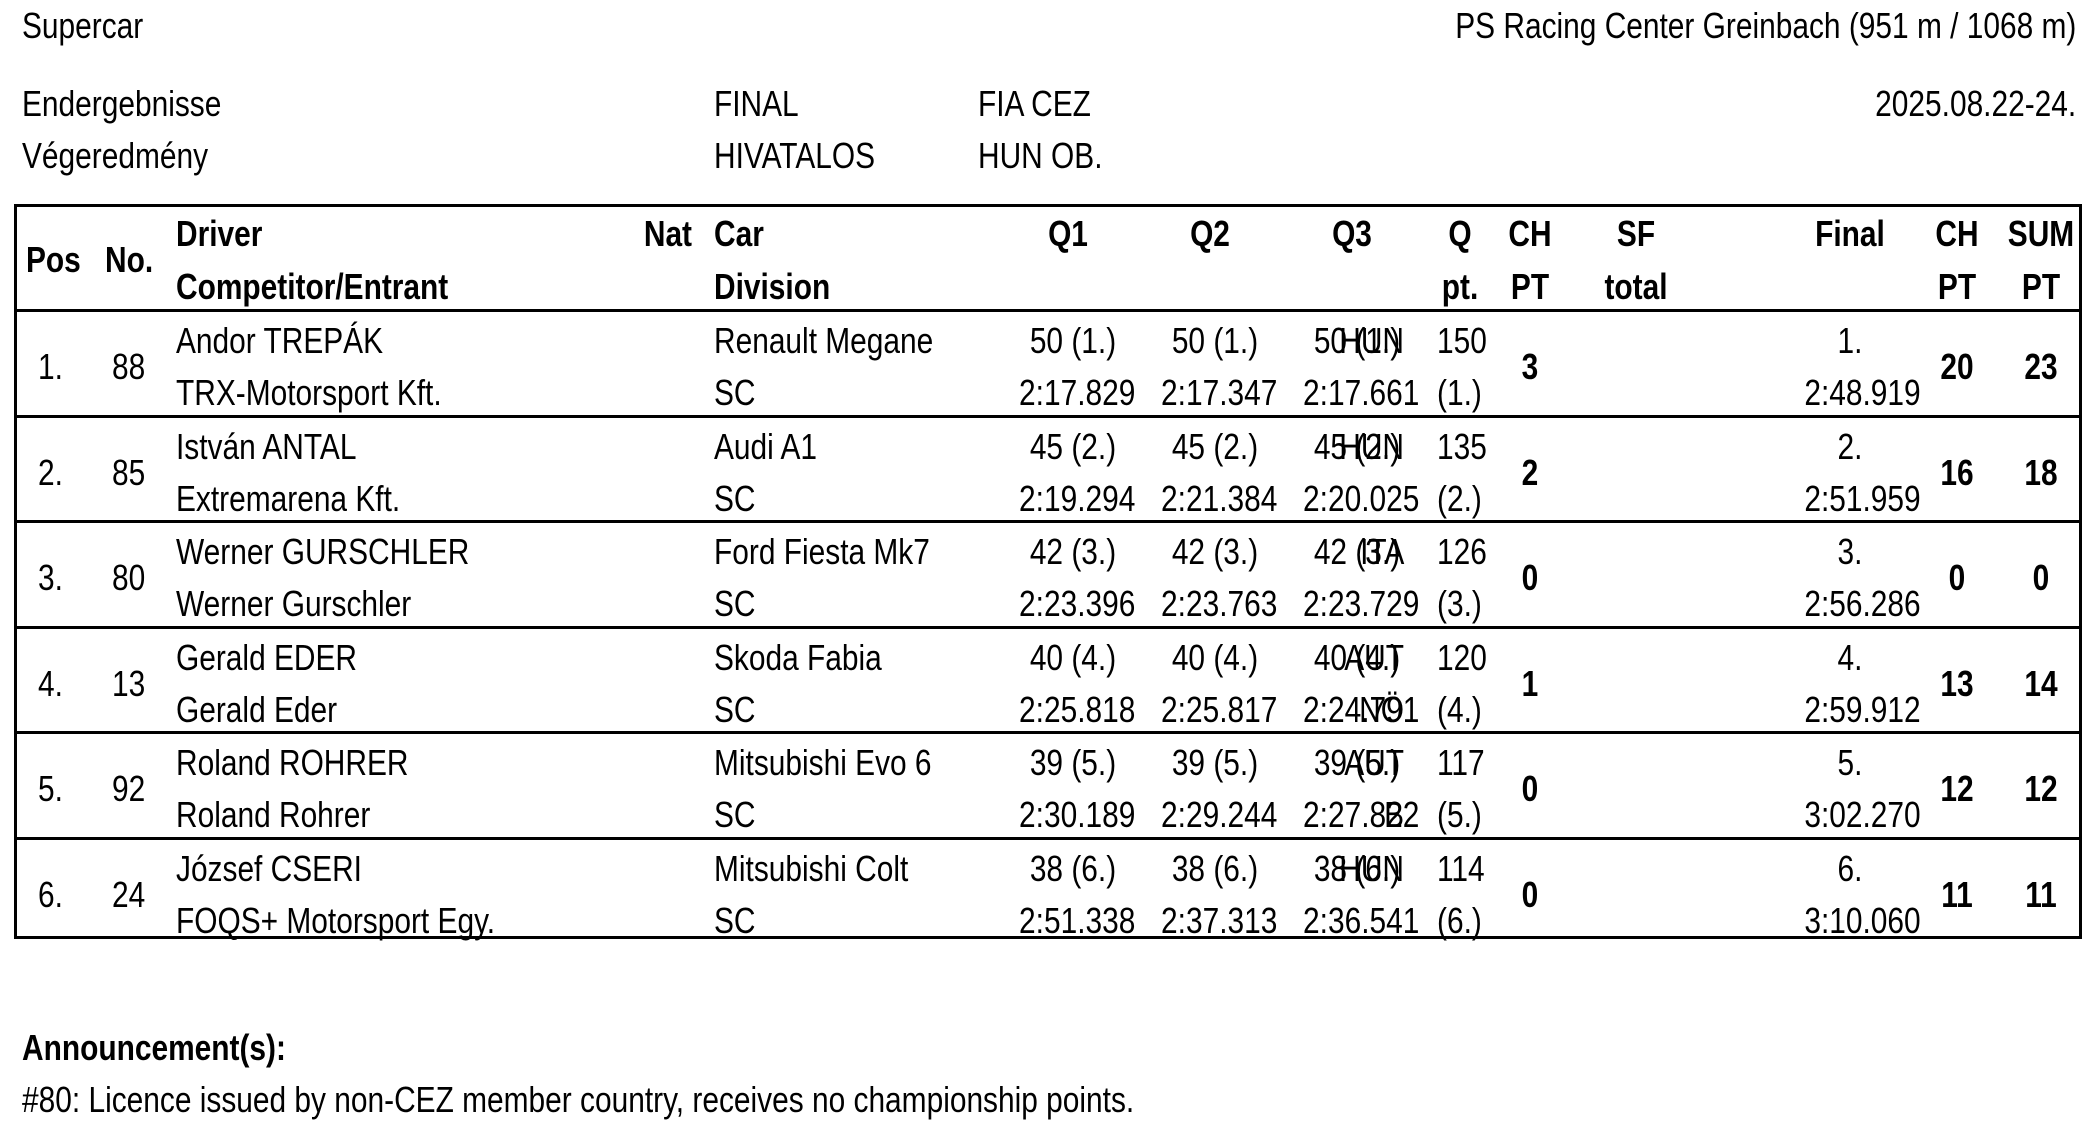 The height and width of the screenshot is (1126, 2096). I want to click on row-q1-time: 2:30.189, so click(1077, 814).